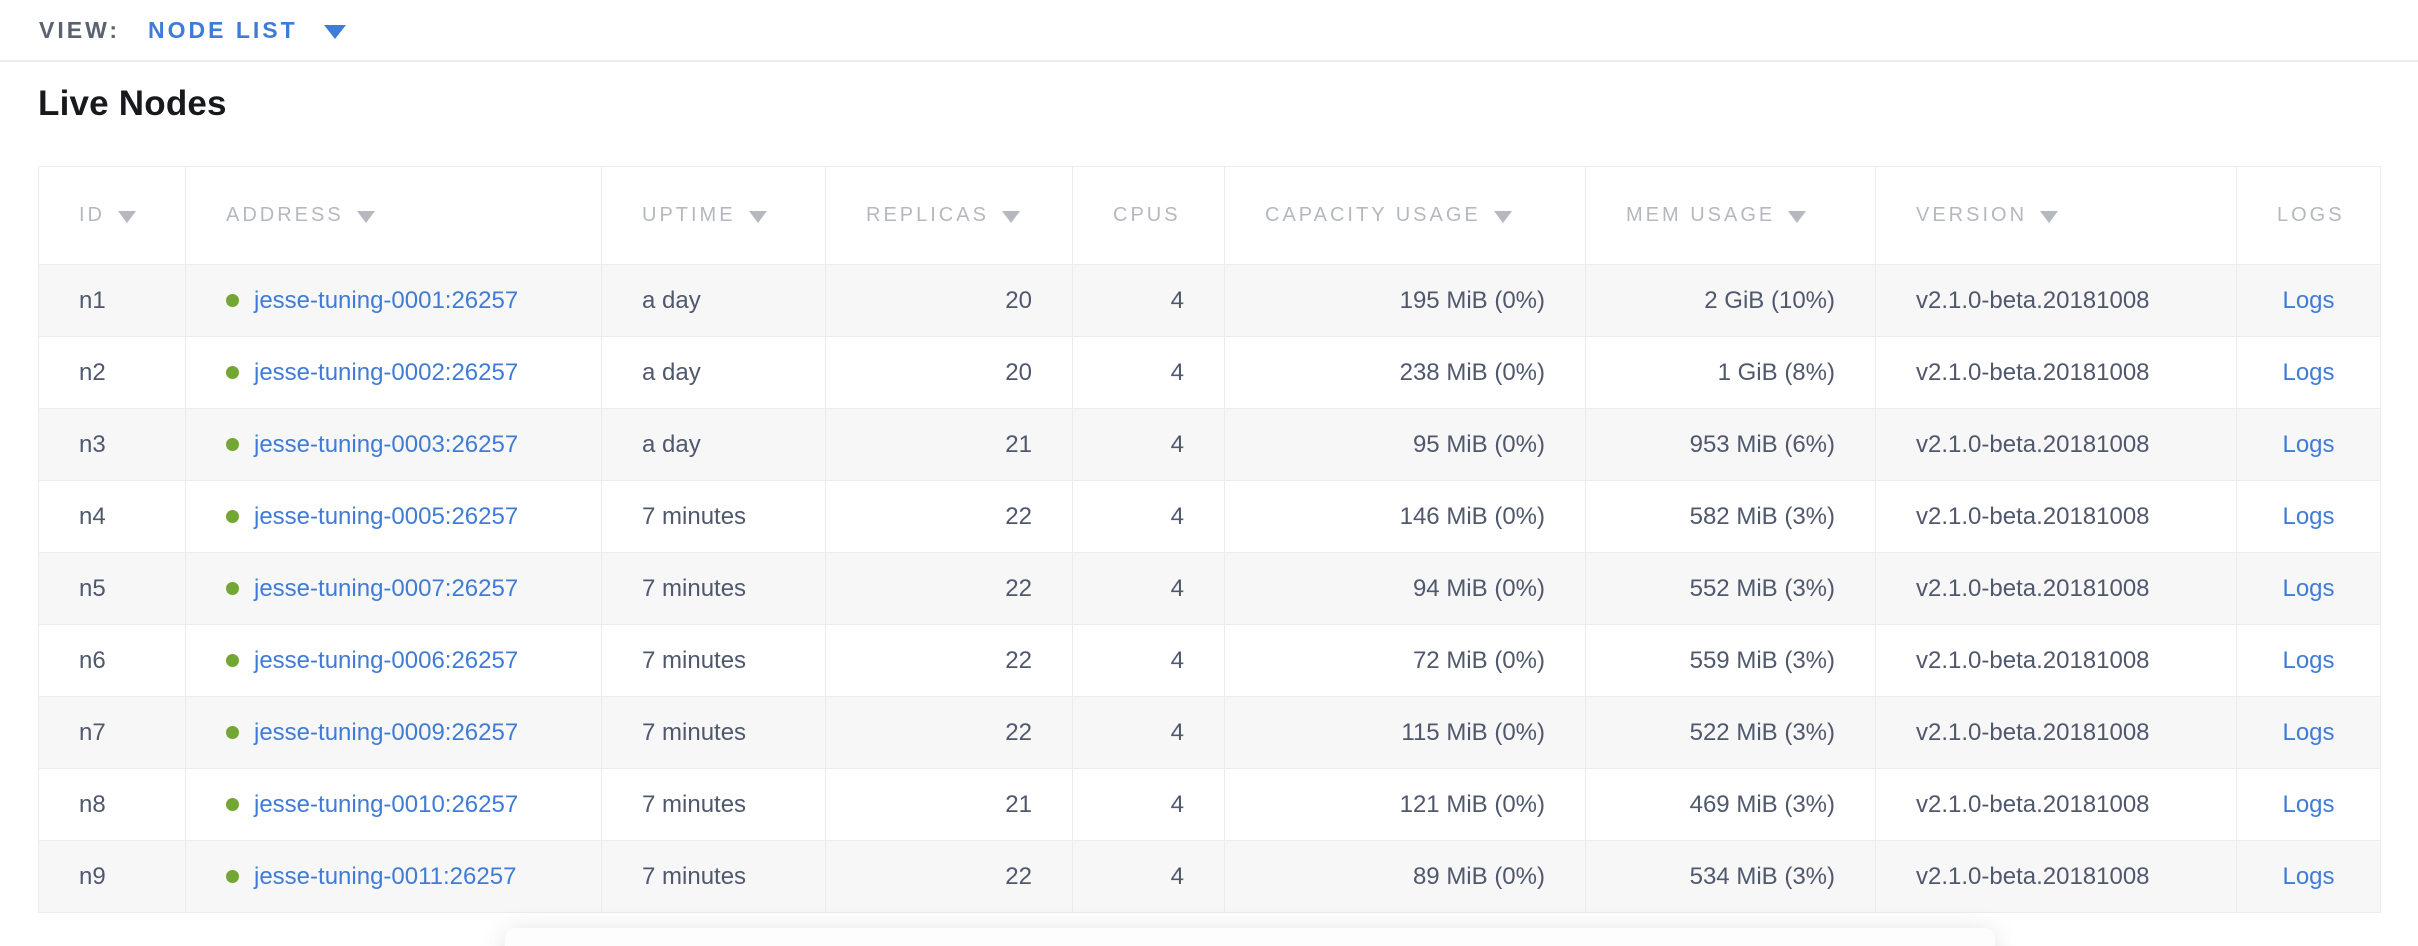 The height and width of the screenshot is (946, 2418). I want to click on cell-mem-usage: 582 MiB (3%), so click(1730, 516).